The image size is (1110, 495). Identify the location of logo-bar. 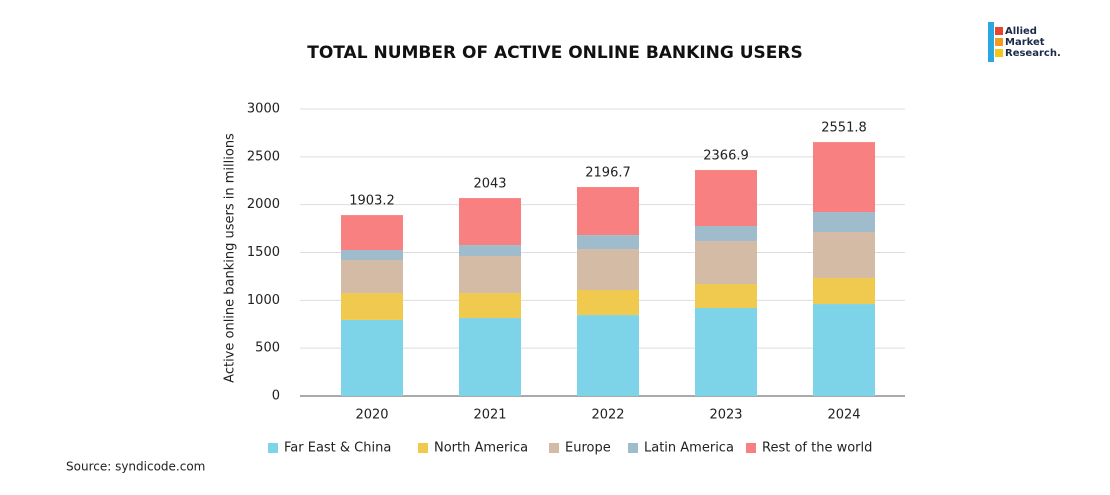
(991, 42).